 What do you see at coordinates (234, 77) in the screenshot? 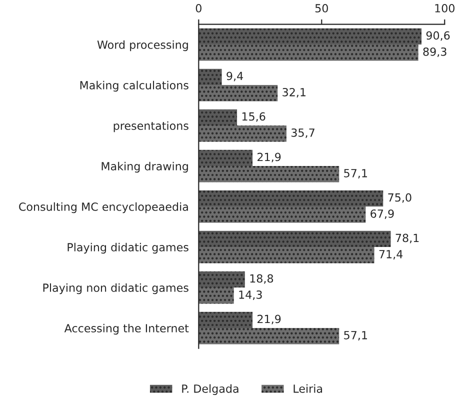
I see `data-label: 9,4` at bounding box center [234, 77].